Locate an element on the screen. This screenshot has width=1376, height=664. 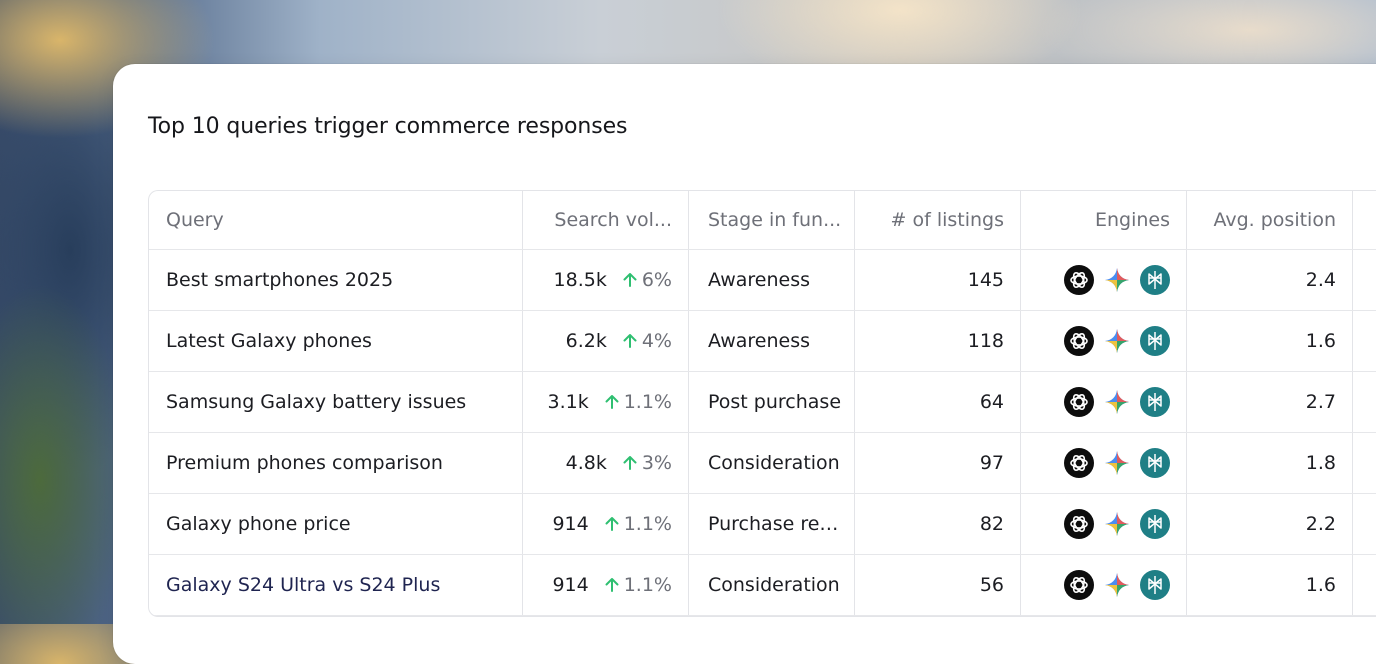
trend-indicator: 1.1% is located at coordinates (637, 524).